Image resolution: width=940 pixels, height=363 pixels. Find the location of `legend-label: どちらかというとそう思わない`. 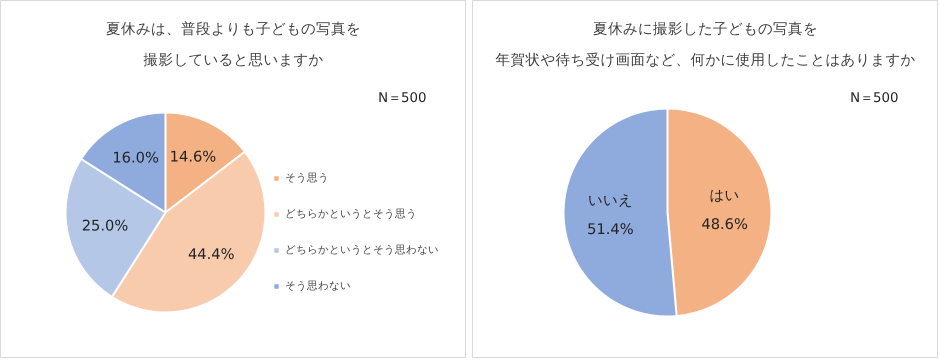

legend-label: どちらかというとそう思わない is located at coordinates (362, 250).